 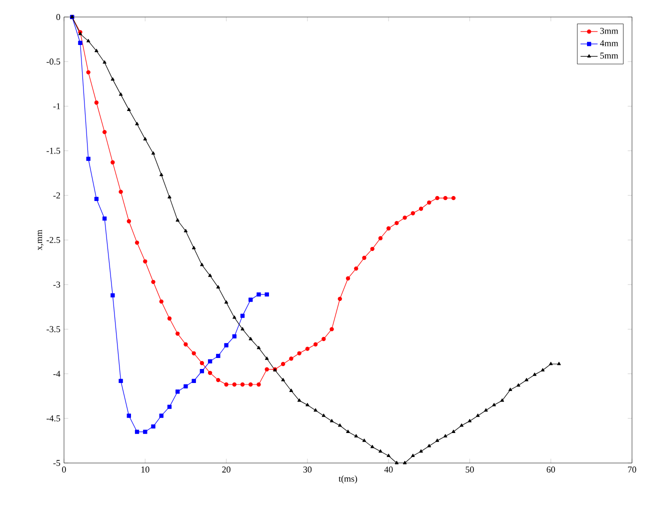 I want to click on x-tick-label: 20, so click(x=226, y=469).